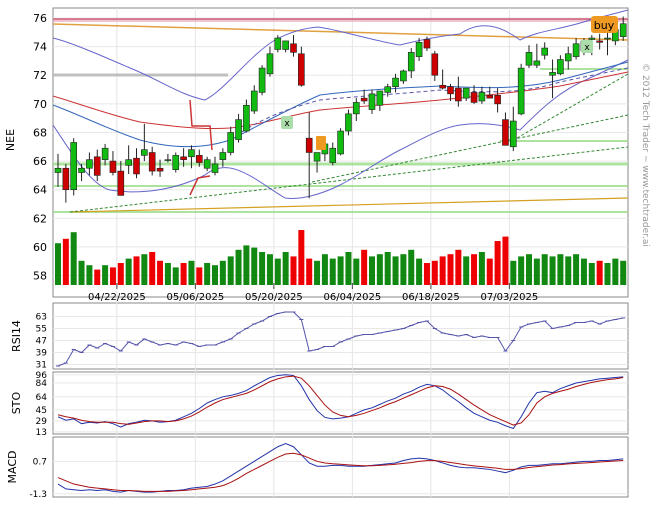 The width and height of the screenshot is (657, 514). Describe the element at coordinates (340, 403) in the screenshot. I see `sto-panel-frame` at that location.